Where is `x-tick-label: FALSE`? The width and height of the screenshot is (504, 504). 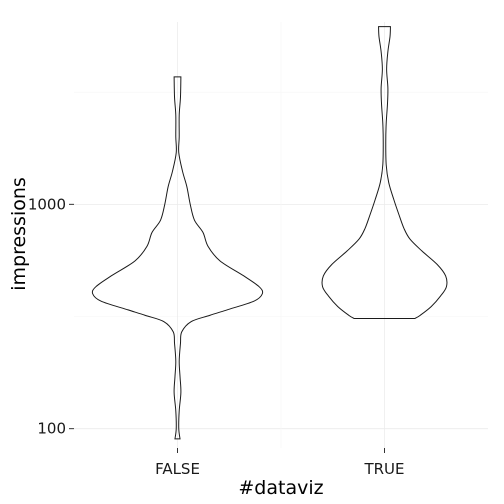 x-tick-label: FALSE is located at coordinates (177, 469).